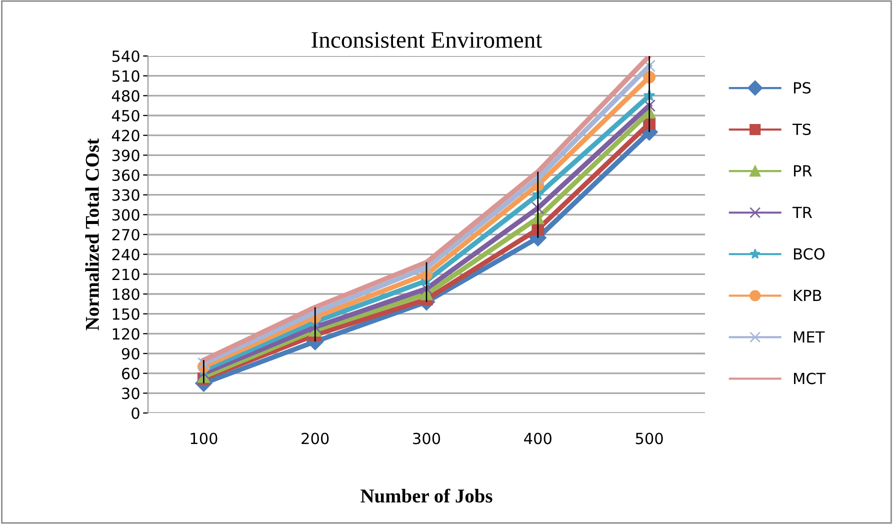 The height and width of the screenshot is (524, 893). What do you see at coordinates (809, 254) in the screenshot?
I see `legend-label: BCO` at bounding box center [809, 254].